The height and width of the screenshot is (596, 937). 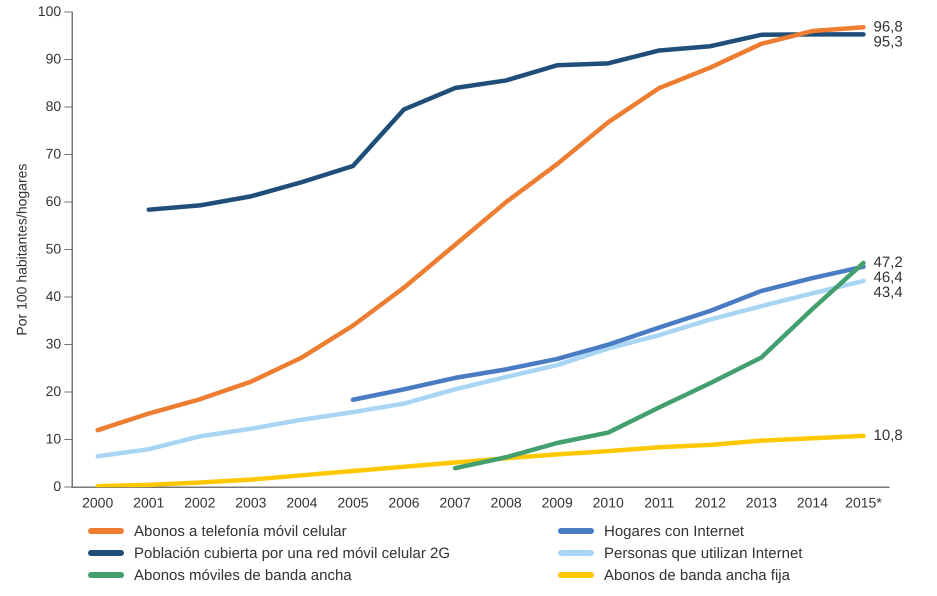 I want to click on y-tick-label: 80, so click(x=54, y=106).